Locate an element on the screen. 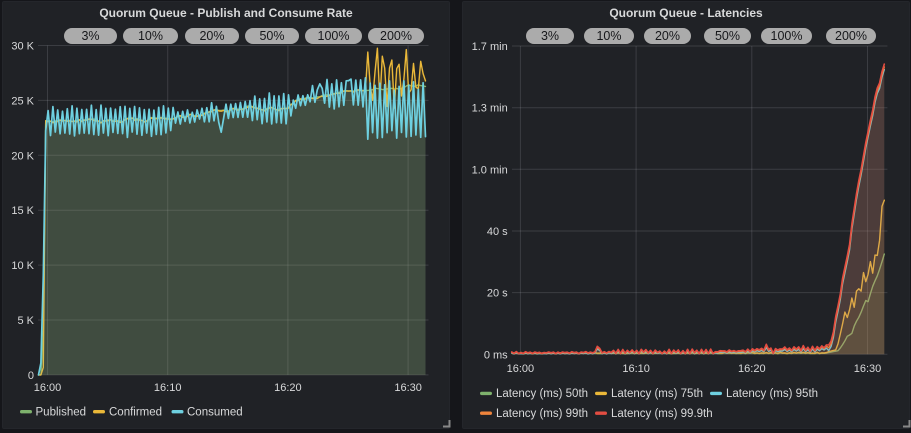 The width and height of the screenshot is (911, 433). svg-text: 1.7 min is located at coordinates (490, 47).